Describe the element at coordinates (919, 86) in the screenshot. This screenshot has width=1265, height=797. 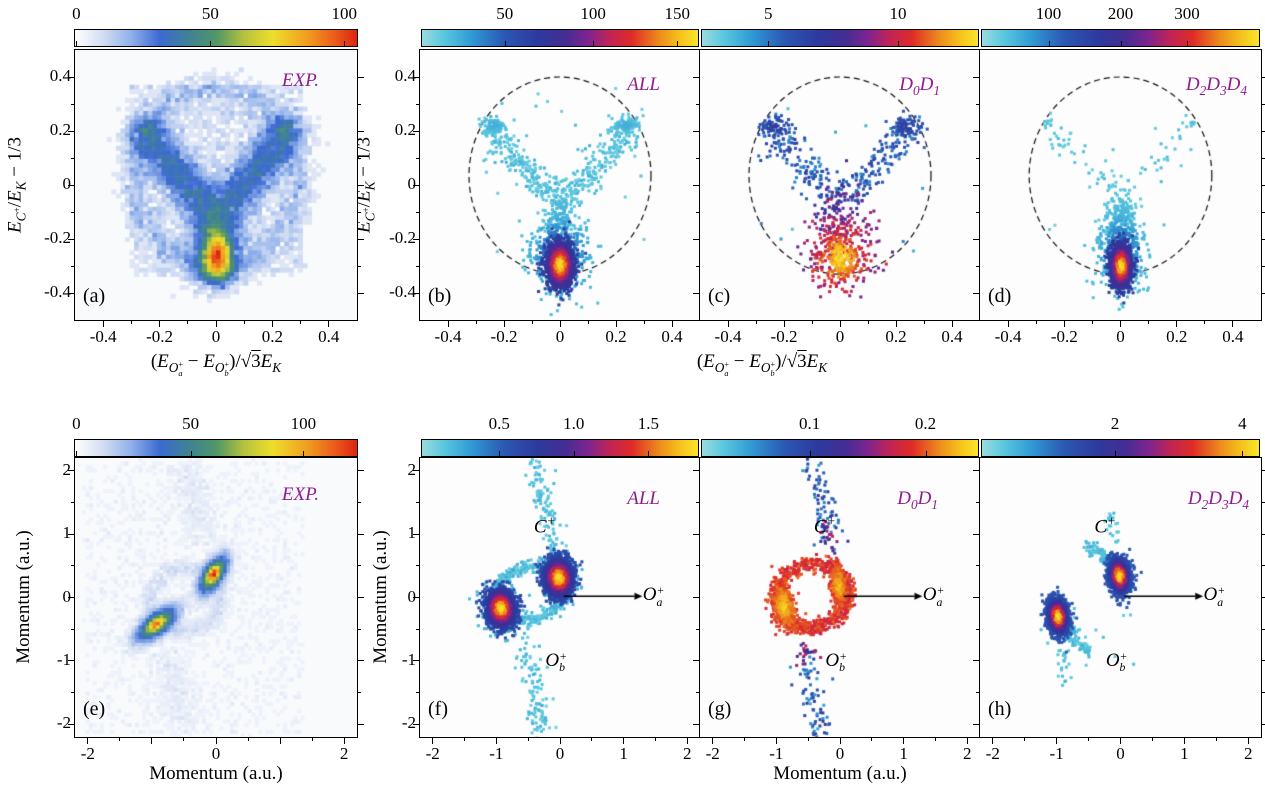
I see `condition-label-c: D0D1` at that location.